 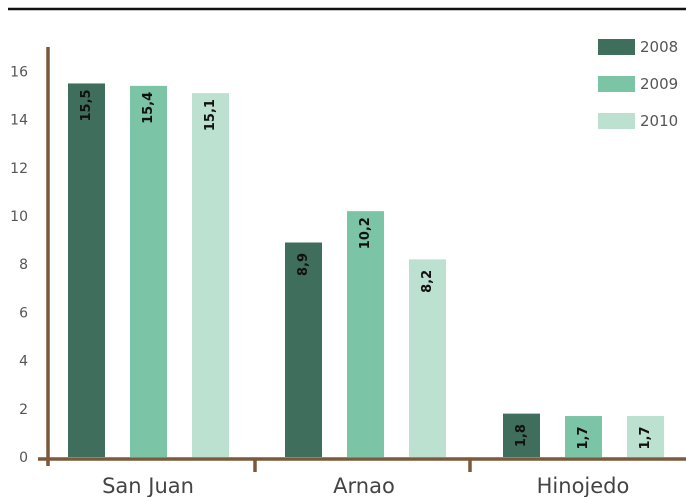 I want to click on category-label: Hinojedo, so click(x=583, y=485).